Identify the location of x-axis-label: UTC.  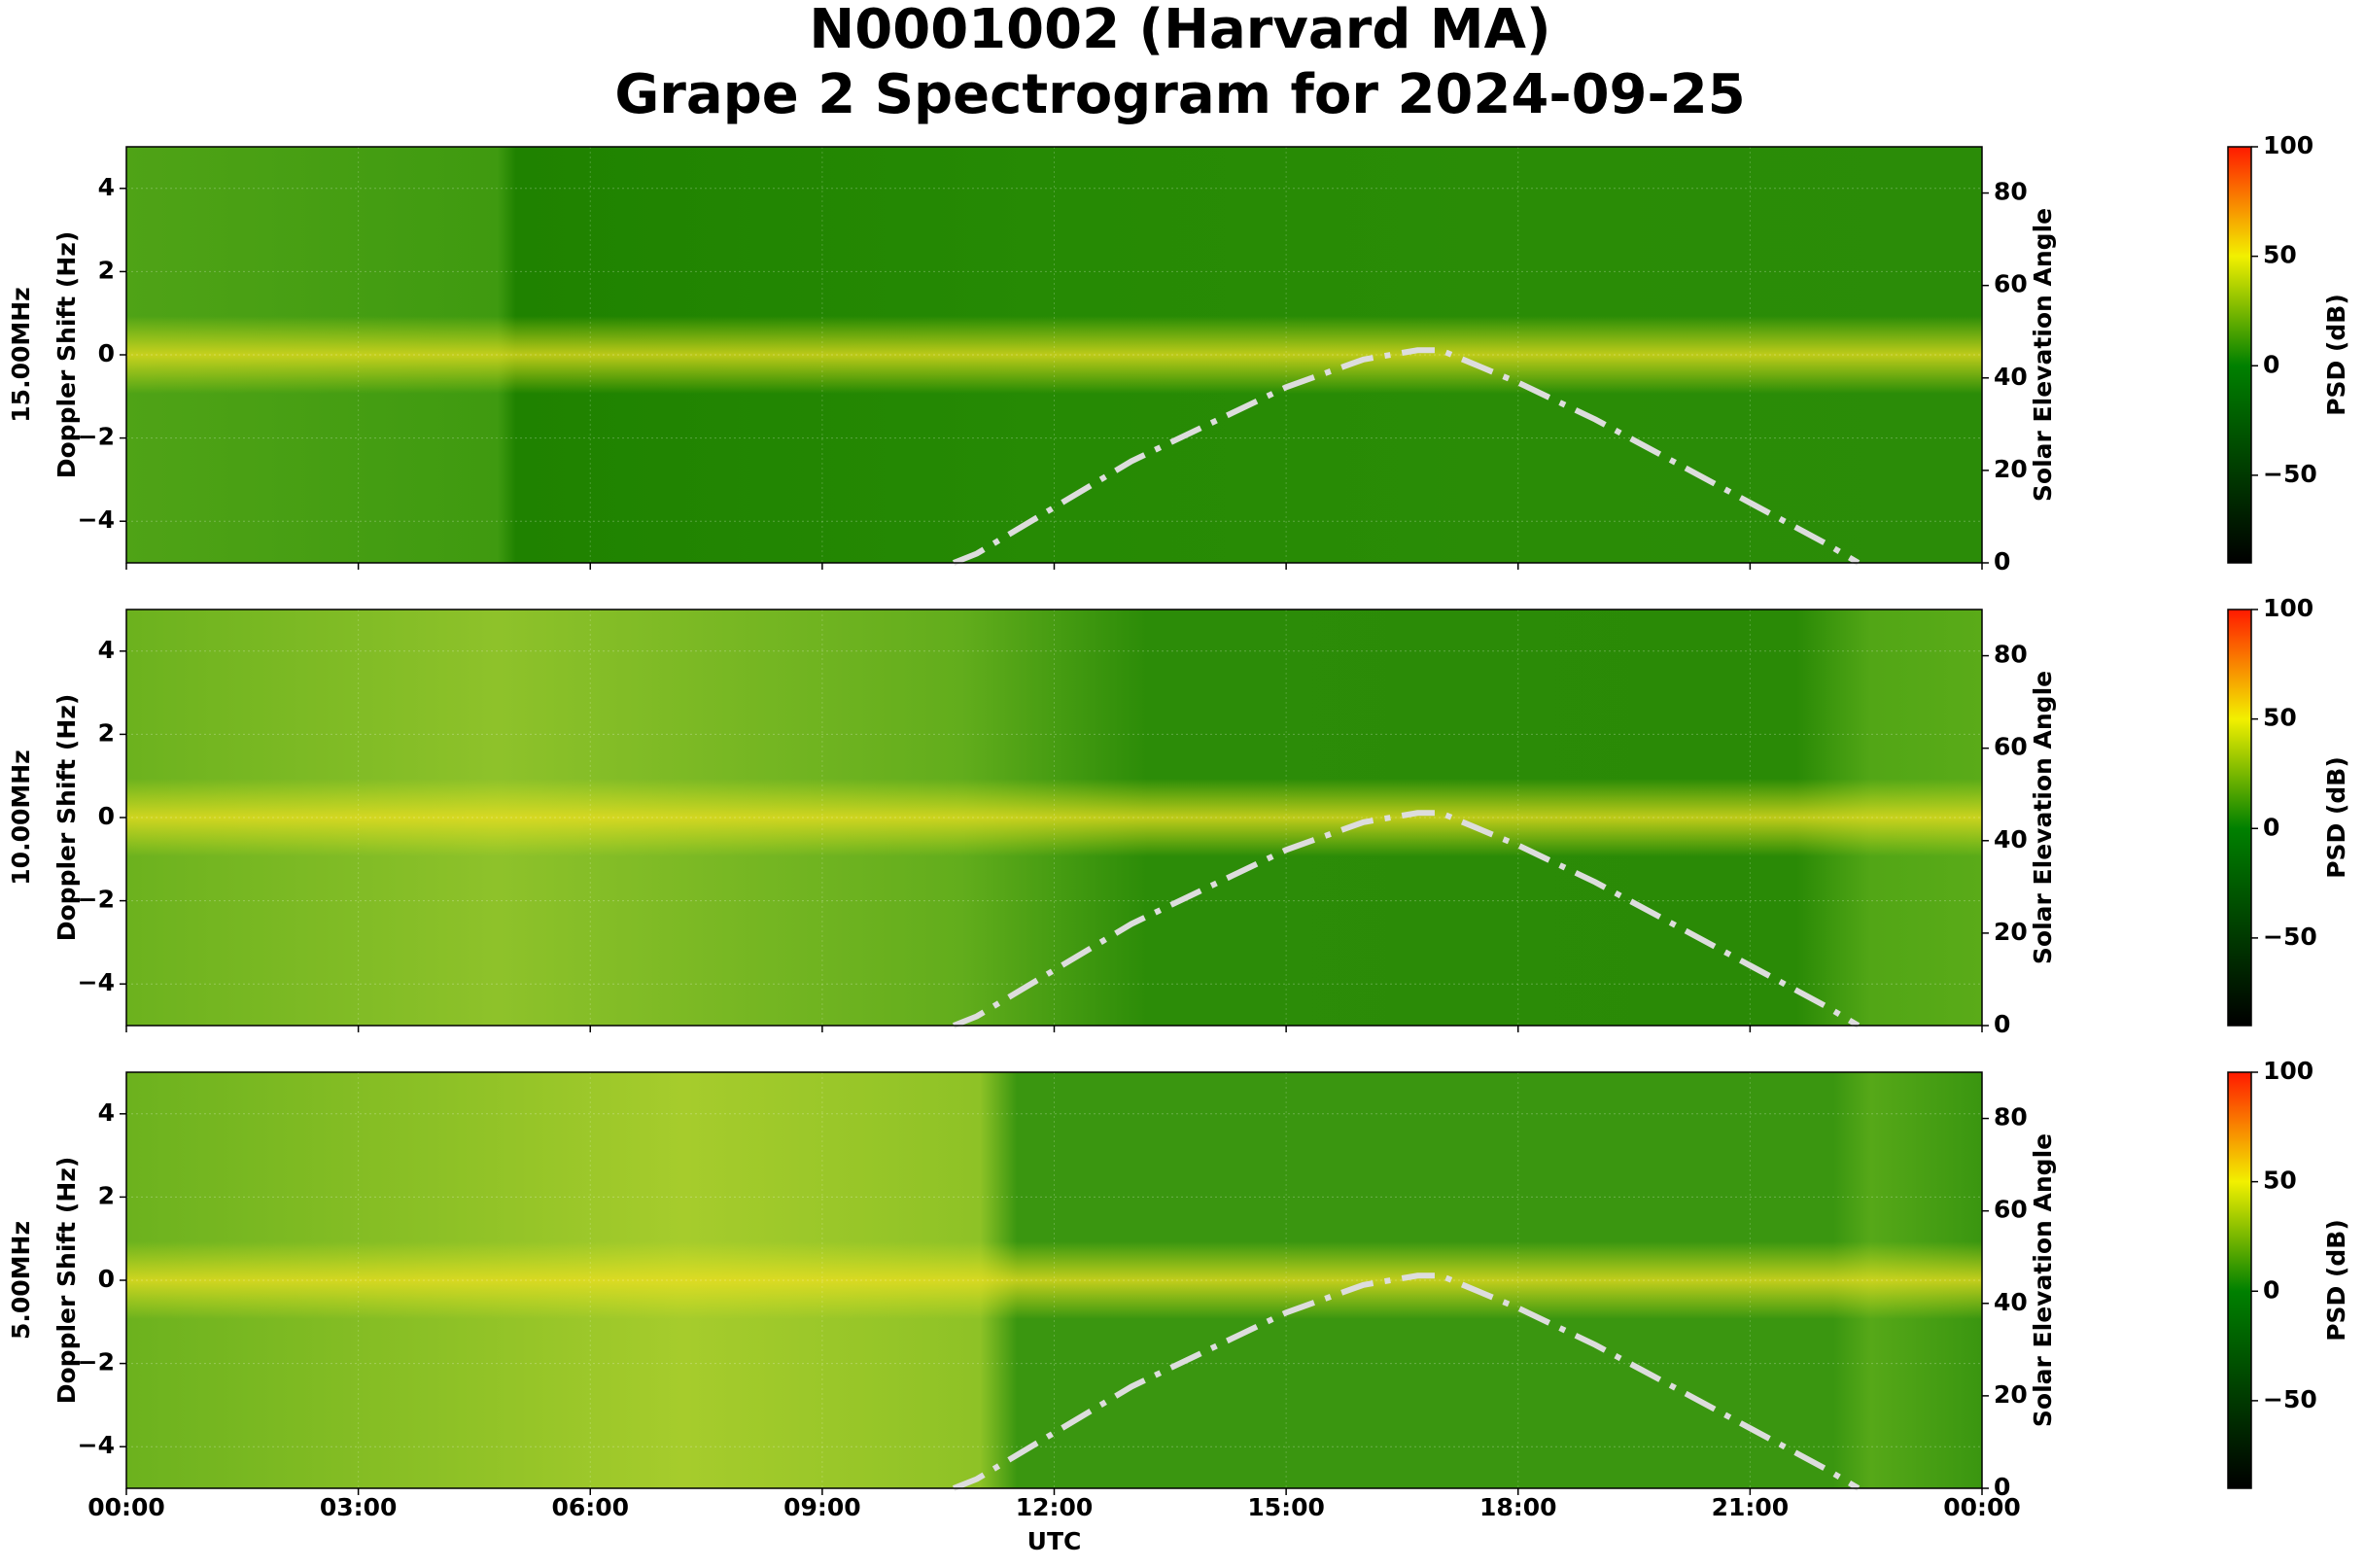
(1054, 1541).